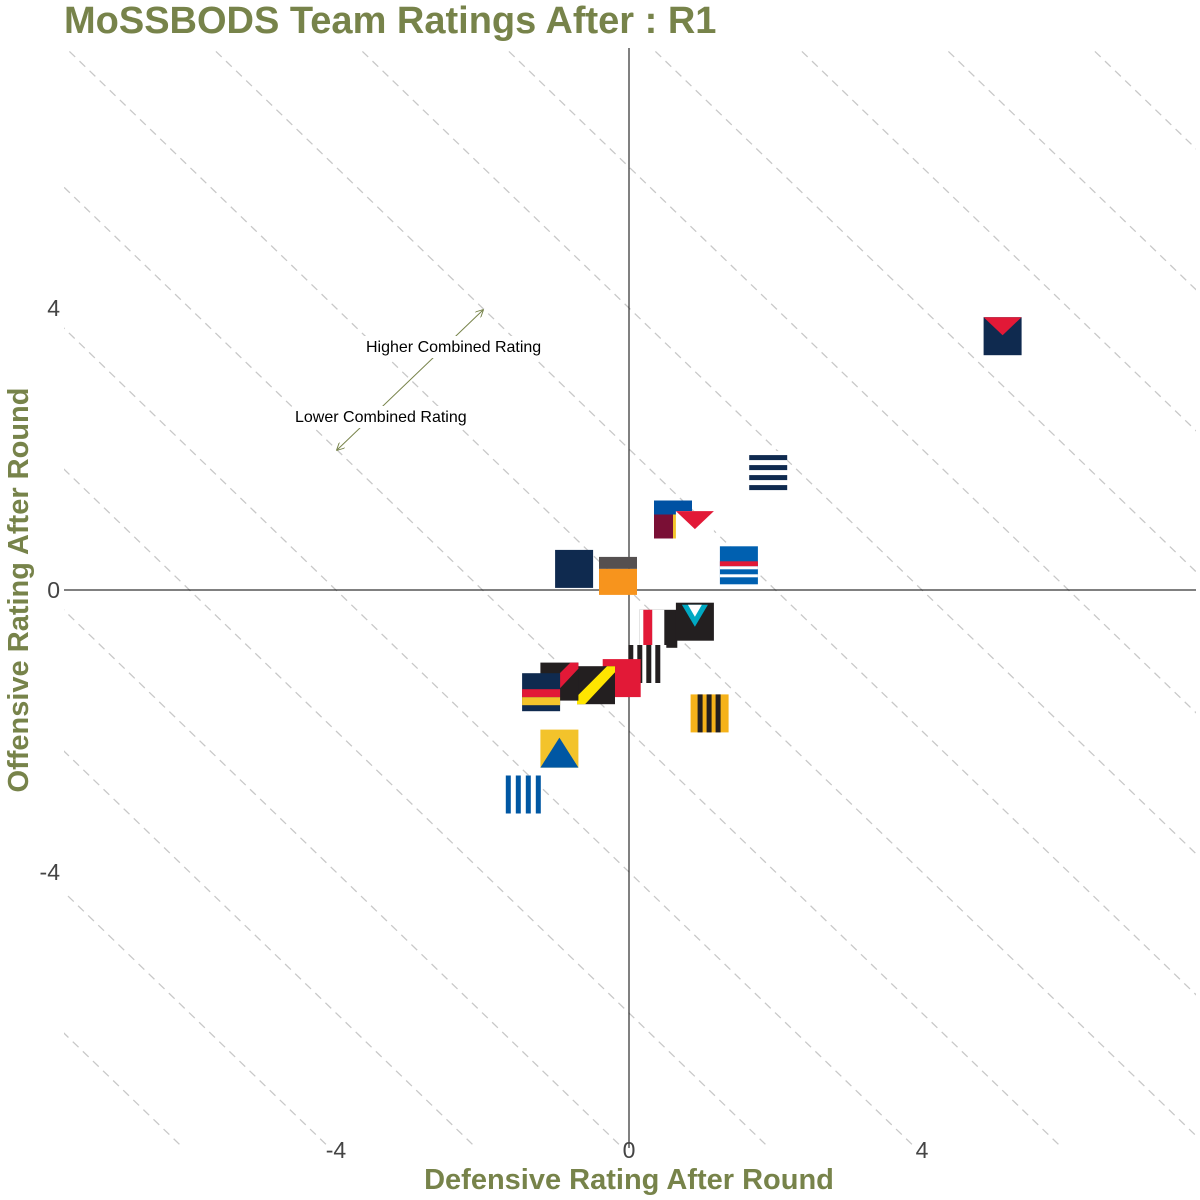 This screenshot has width=1200, height=1200. Describe the element at coordinates (618, 575) in the screenshot. I see `team-marker-grey-orange` at that location.